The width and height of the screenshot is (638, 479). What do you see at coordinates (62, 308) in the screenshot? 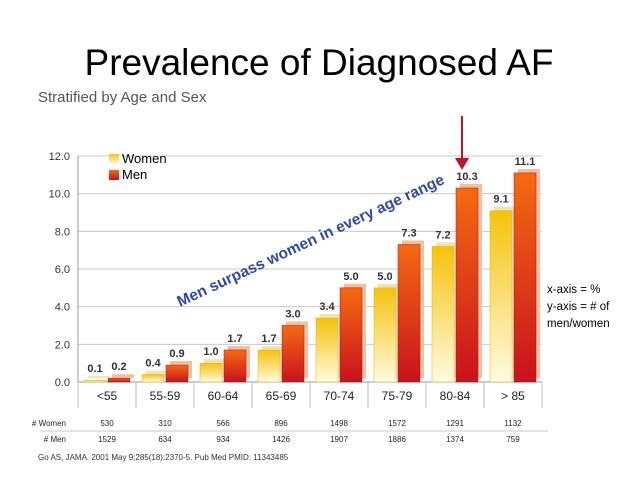
I see `y-tick-label: 4.0` at bounding box center [62, 308].